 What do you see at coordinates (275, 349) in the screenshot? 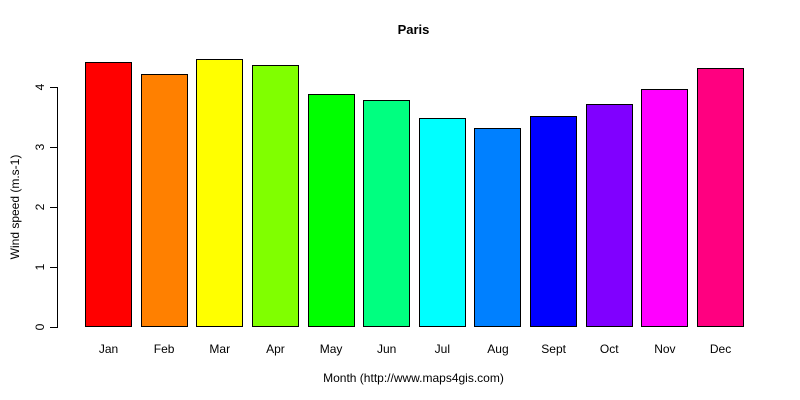
I see `x-tick-label-apr: Apr` at bounding box center [275, 349].